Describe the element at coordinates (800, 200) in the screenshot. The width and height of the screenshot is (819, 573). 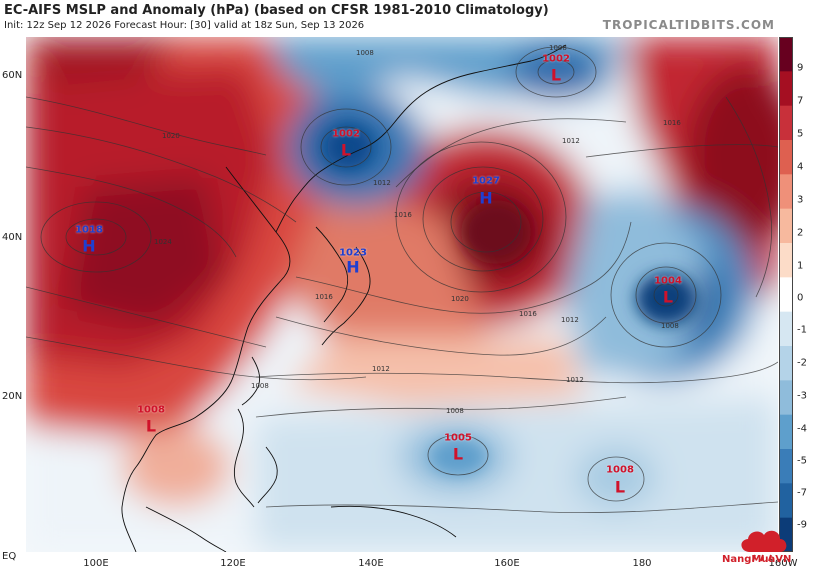
I see `colorbar-label: 3` at that location.